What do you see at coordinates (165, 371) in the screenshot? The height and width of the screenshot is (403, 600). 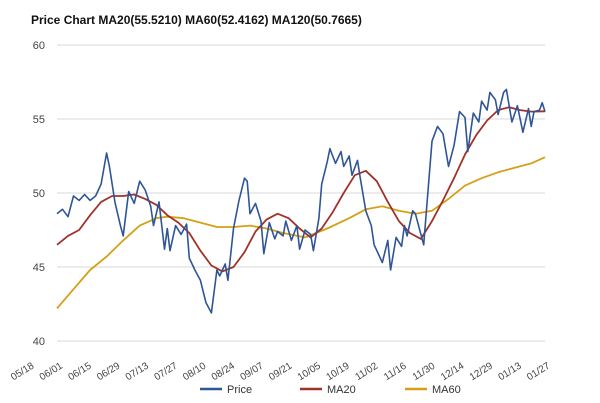 I see `x-tick-label: 07/27` at bounding box center [165, 371].